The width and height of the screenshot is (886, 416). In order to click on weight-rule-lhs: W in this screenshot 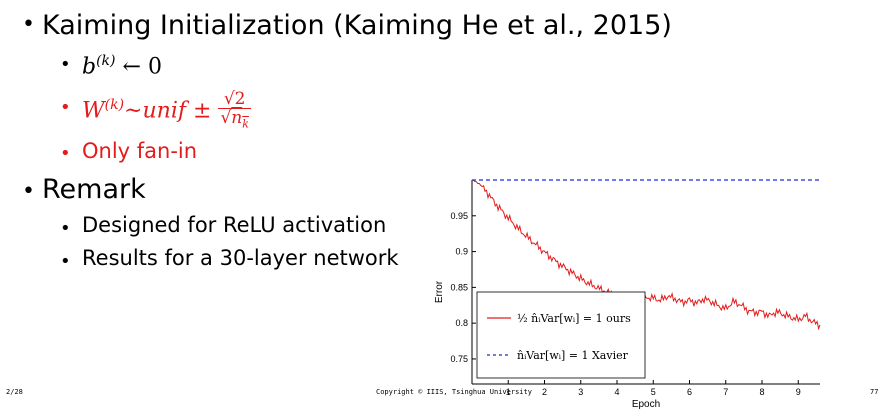, I will do `click(93, 111)`.